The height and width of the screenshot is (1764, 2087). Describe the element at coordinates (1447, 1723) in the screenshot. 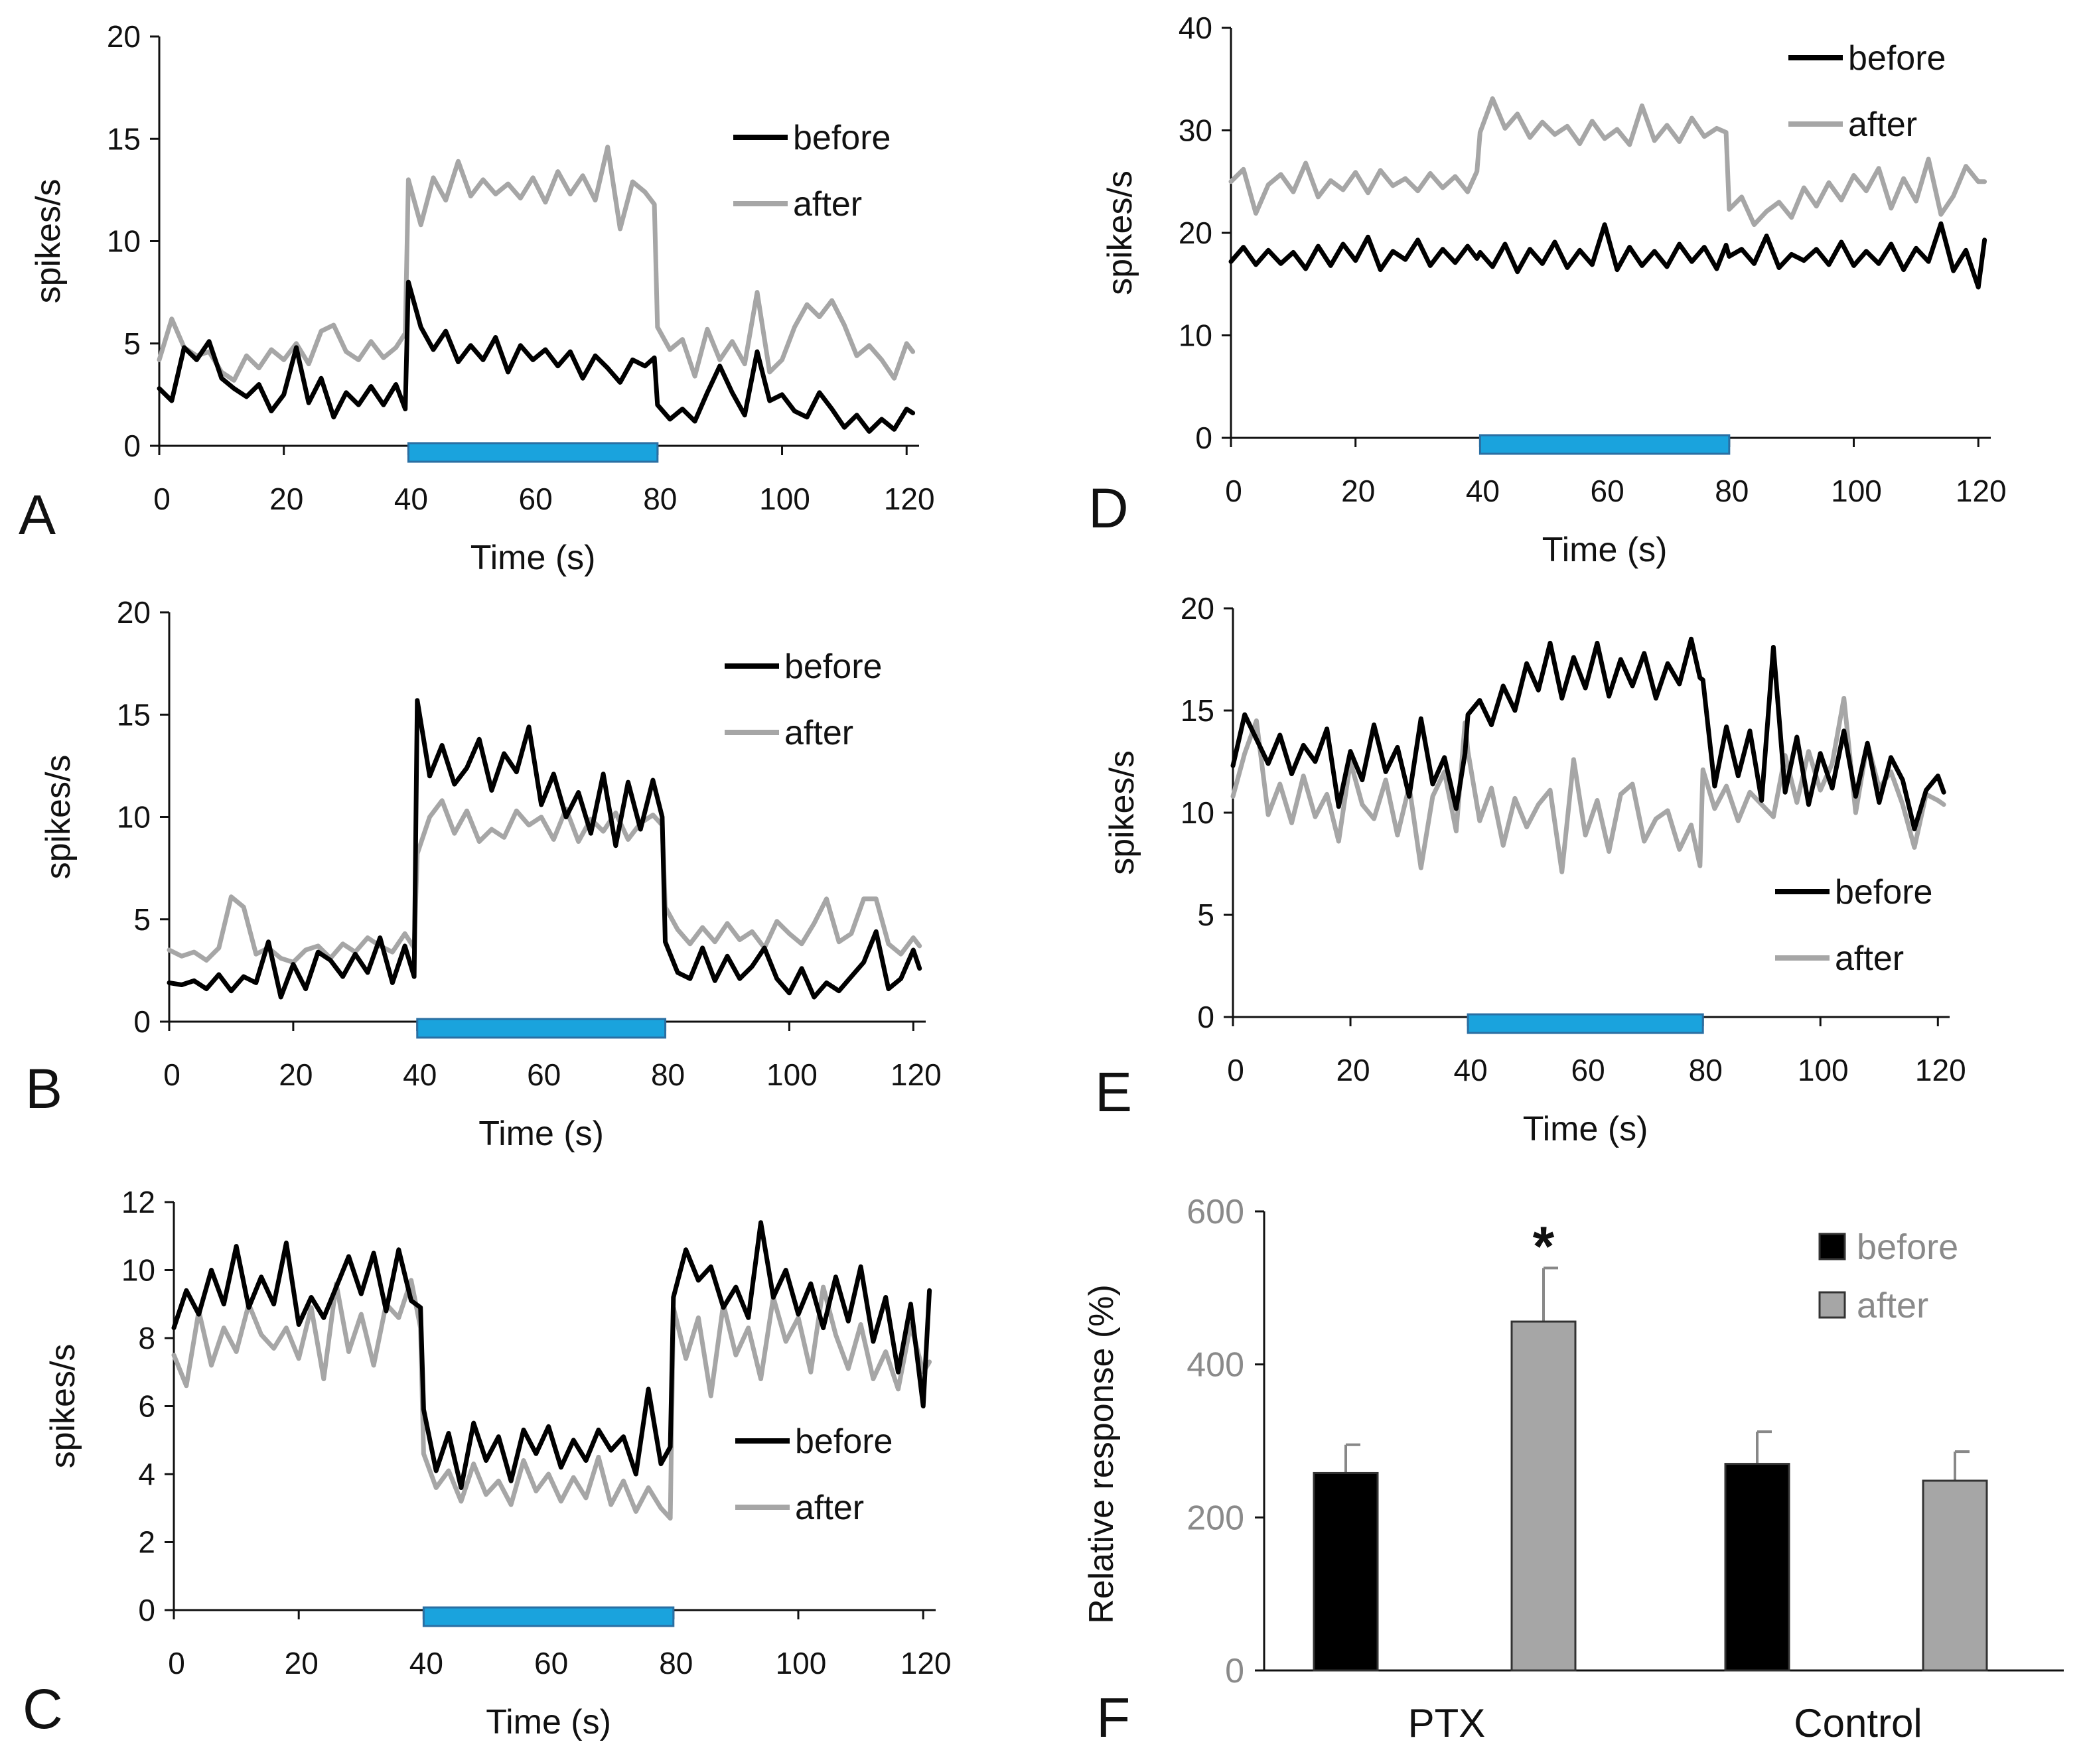

I see `category-label: PTX` at that location.